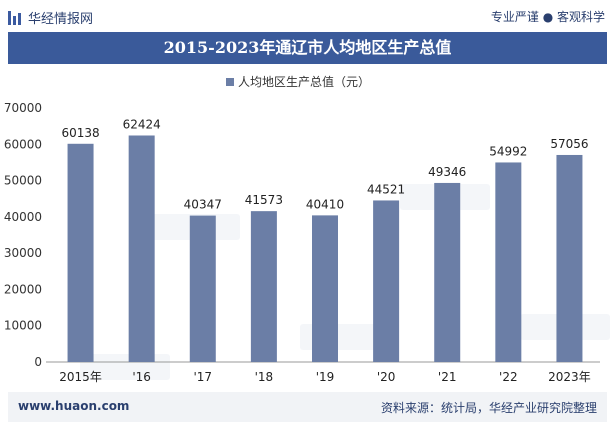  What do you see at coordinates (386, 189) in the screenshot?
I see `data-label: 44521` at bounding box center [386, 189].